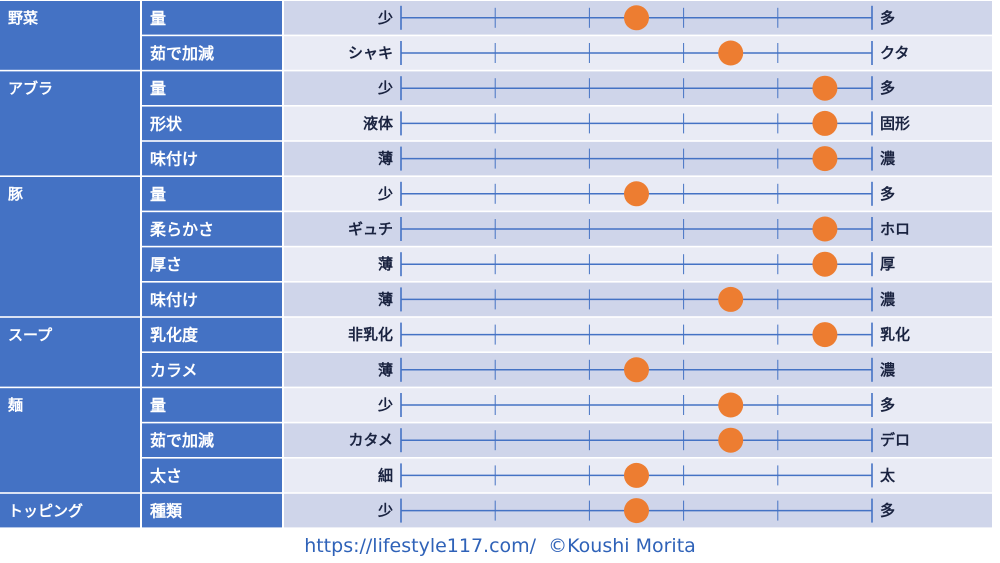 This screenshot has height=563, width=1000. What do you see at coordinates (894, 53) in the screenshot?
I see `scale-right-label: クタ` at bounding box center [894, 53].